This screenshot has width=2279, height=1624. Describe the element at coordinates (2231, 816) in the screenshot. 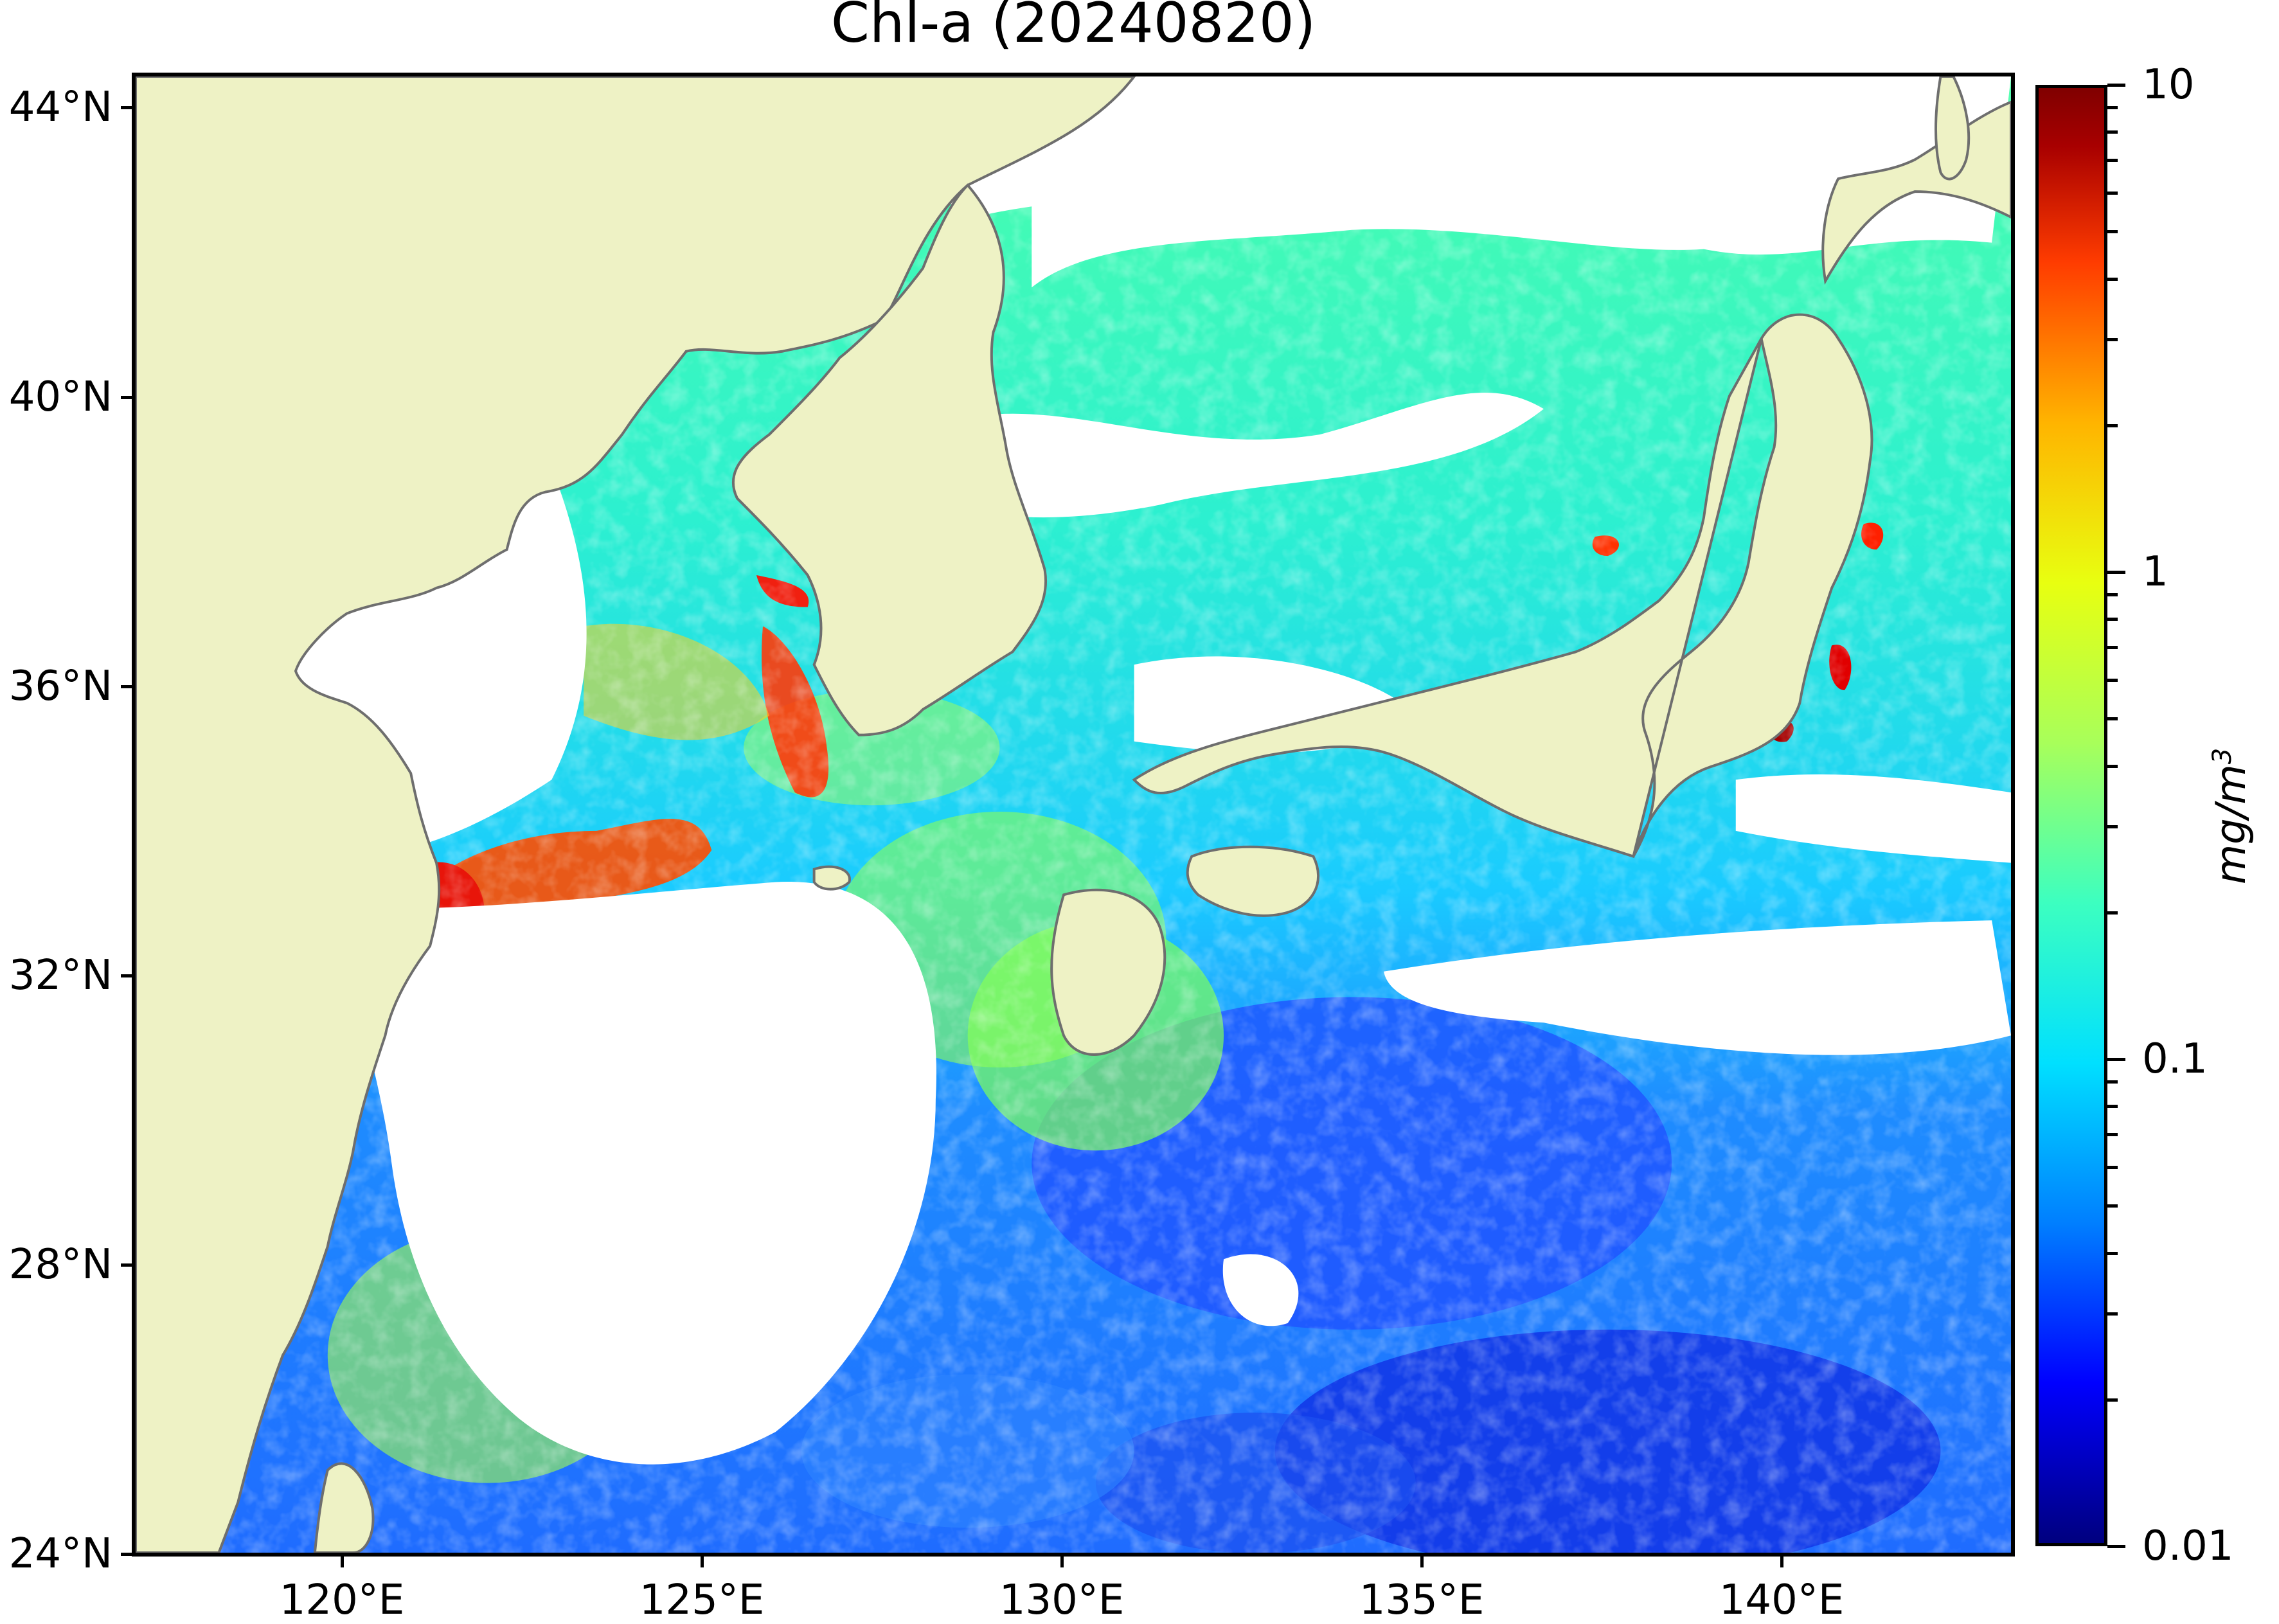

I see `colorbar-unit-label: mg/m3` at that location.